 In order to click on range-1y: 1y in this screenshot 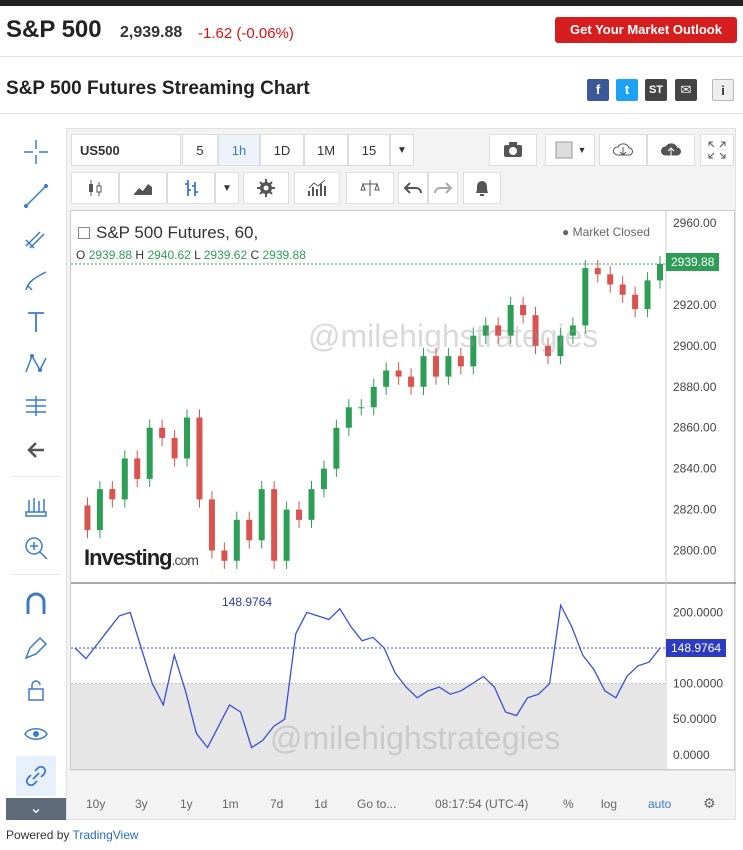, I will do `click(186, 804)`.